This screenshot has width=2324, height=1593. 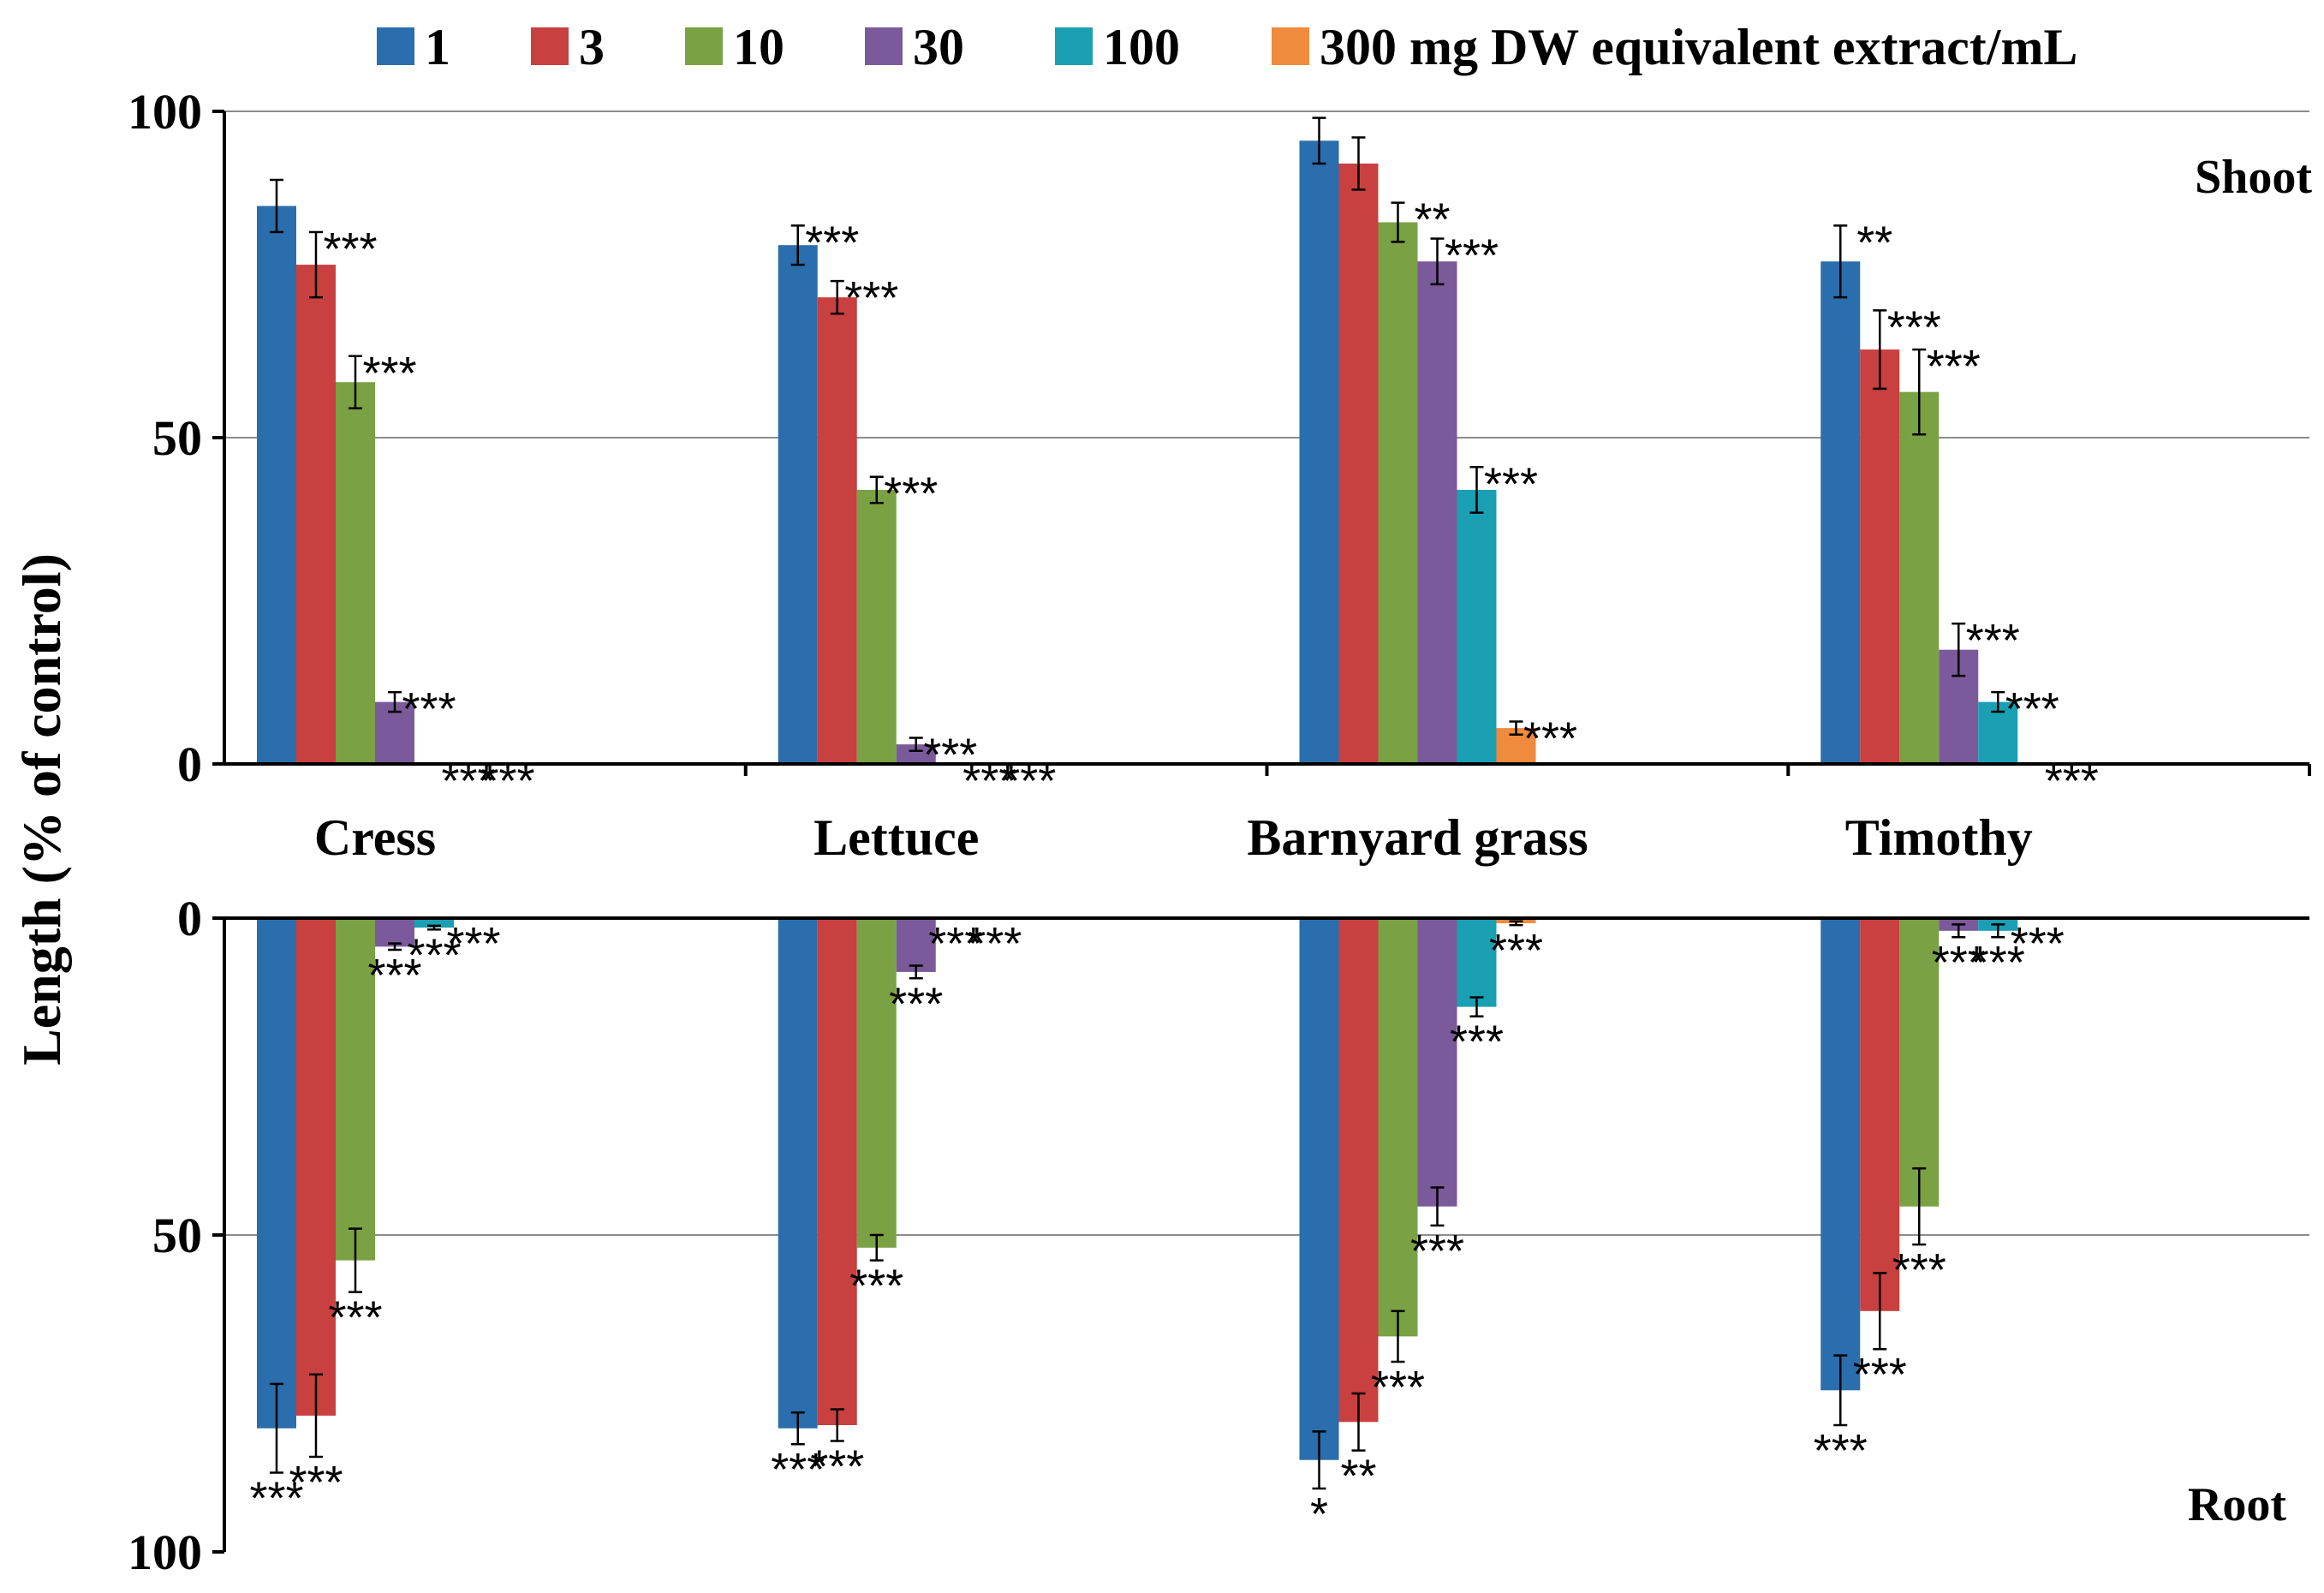 What do you see at coordinates (896, 837) in the screenshot?
I see `category-label: Lettuce` at bounding box center [896, 837].